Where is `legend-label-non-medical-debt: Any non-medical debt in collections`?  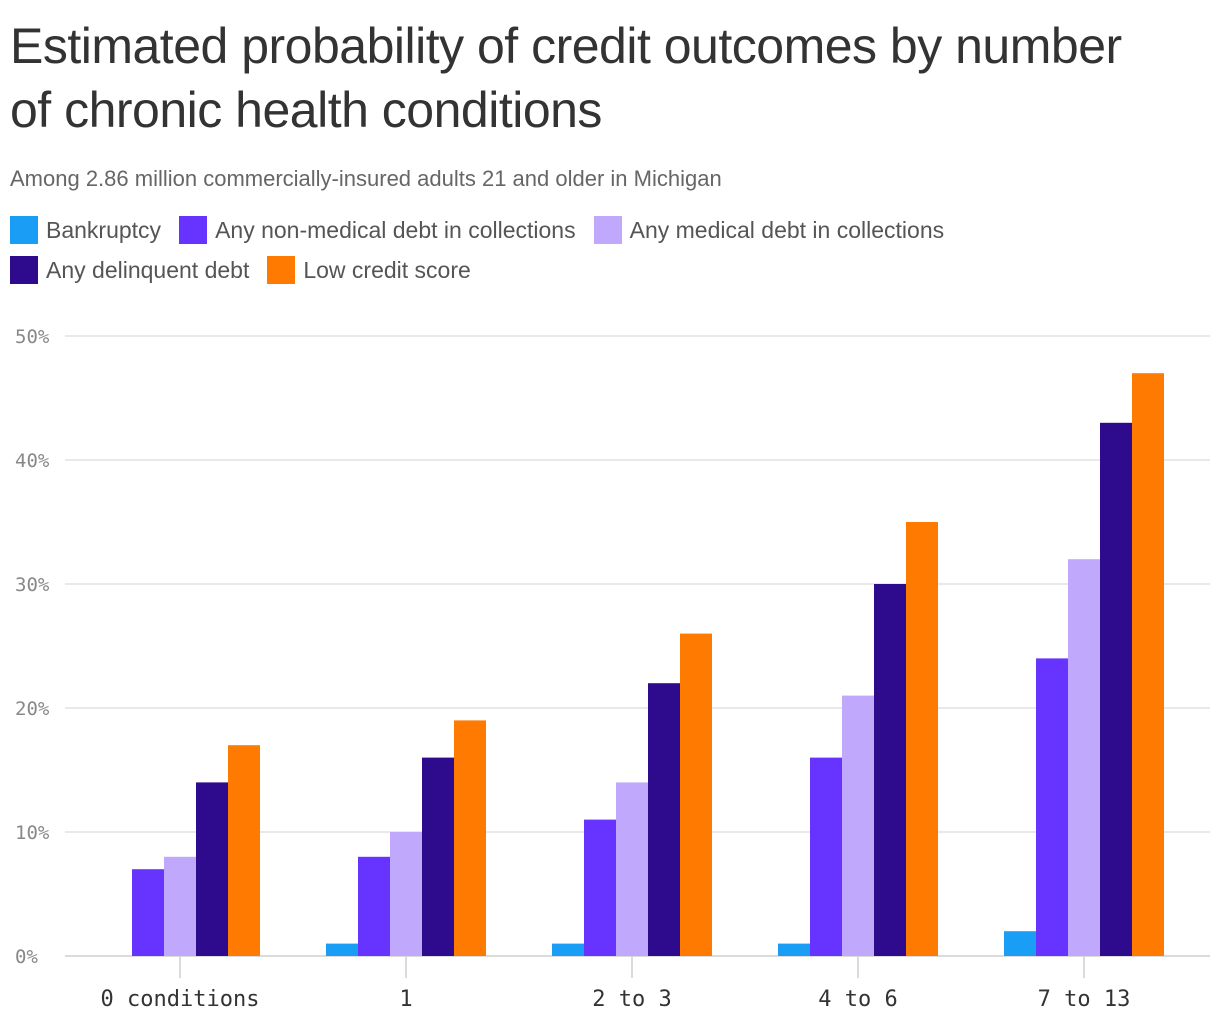
legend-label-non-medical-debt: Any non-medical debt in collections is located at coordinates (395, 229).